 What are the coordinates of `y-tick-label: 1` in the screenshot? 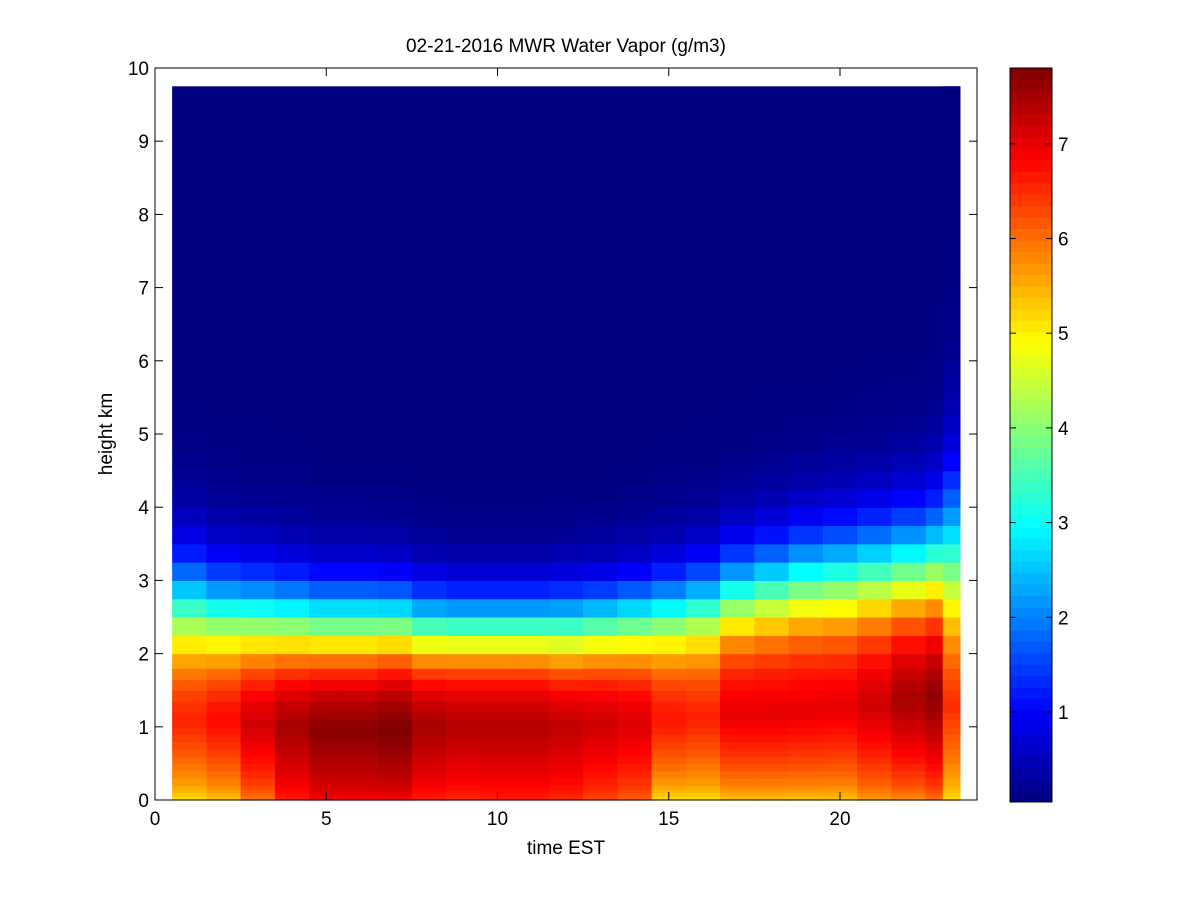 It's located at (143, 728).